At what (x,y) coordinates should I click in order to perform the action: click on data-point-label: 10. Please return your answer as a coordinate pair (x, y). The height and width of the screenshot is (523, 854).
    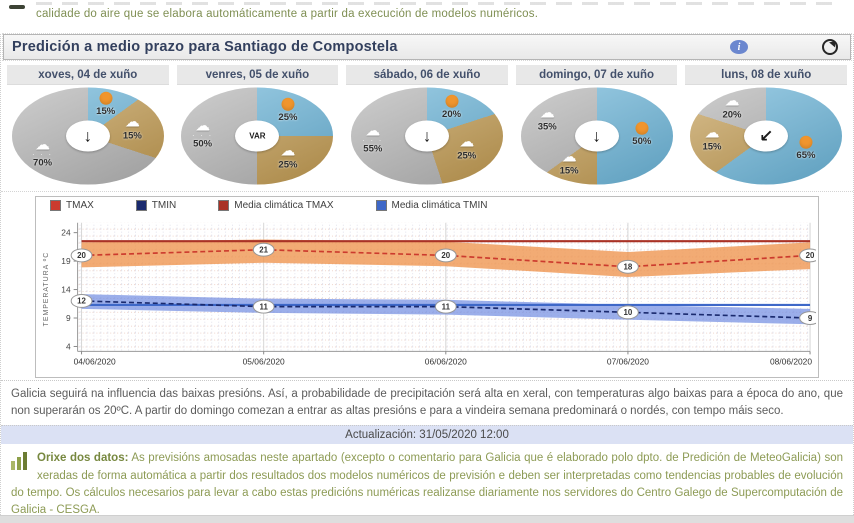
    Looking at the image, I should click on (628, 312).